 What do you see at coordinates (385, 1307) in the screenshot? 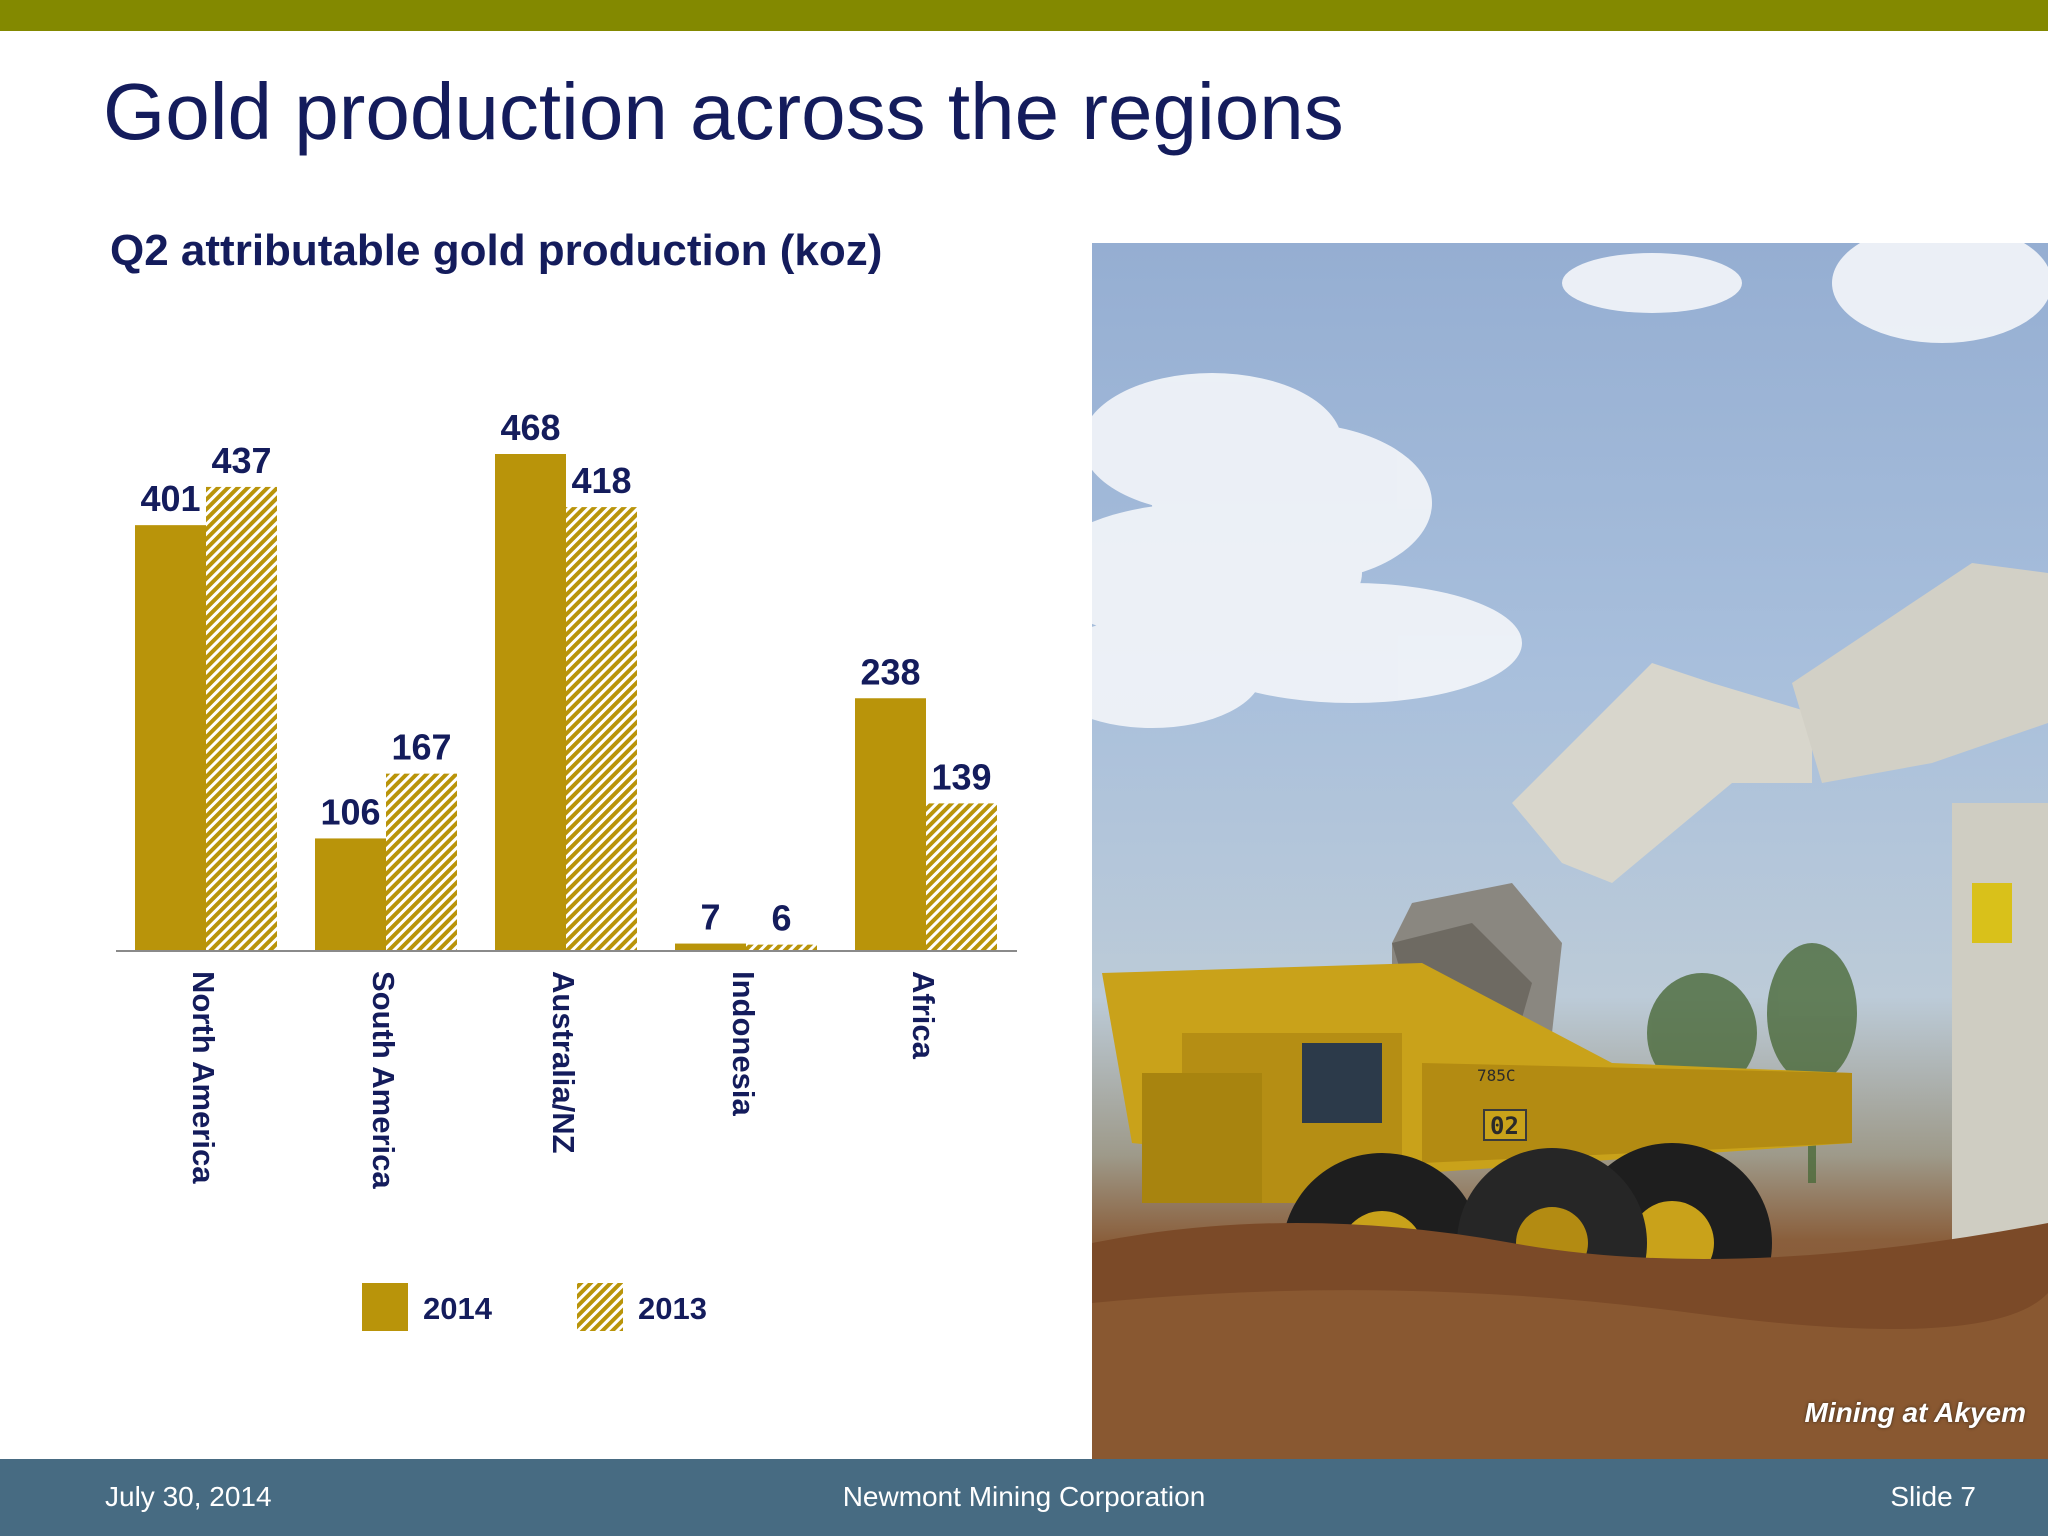
I see `legend-swatch-2014` at bounding box center [385, 1307].